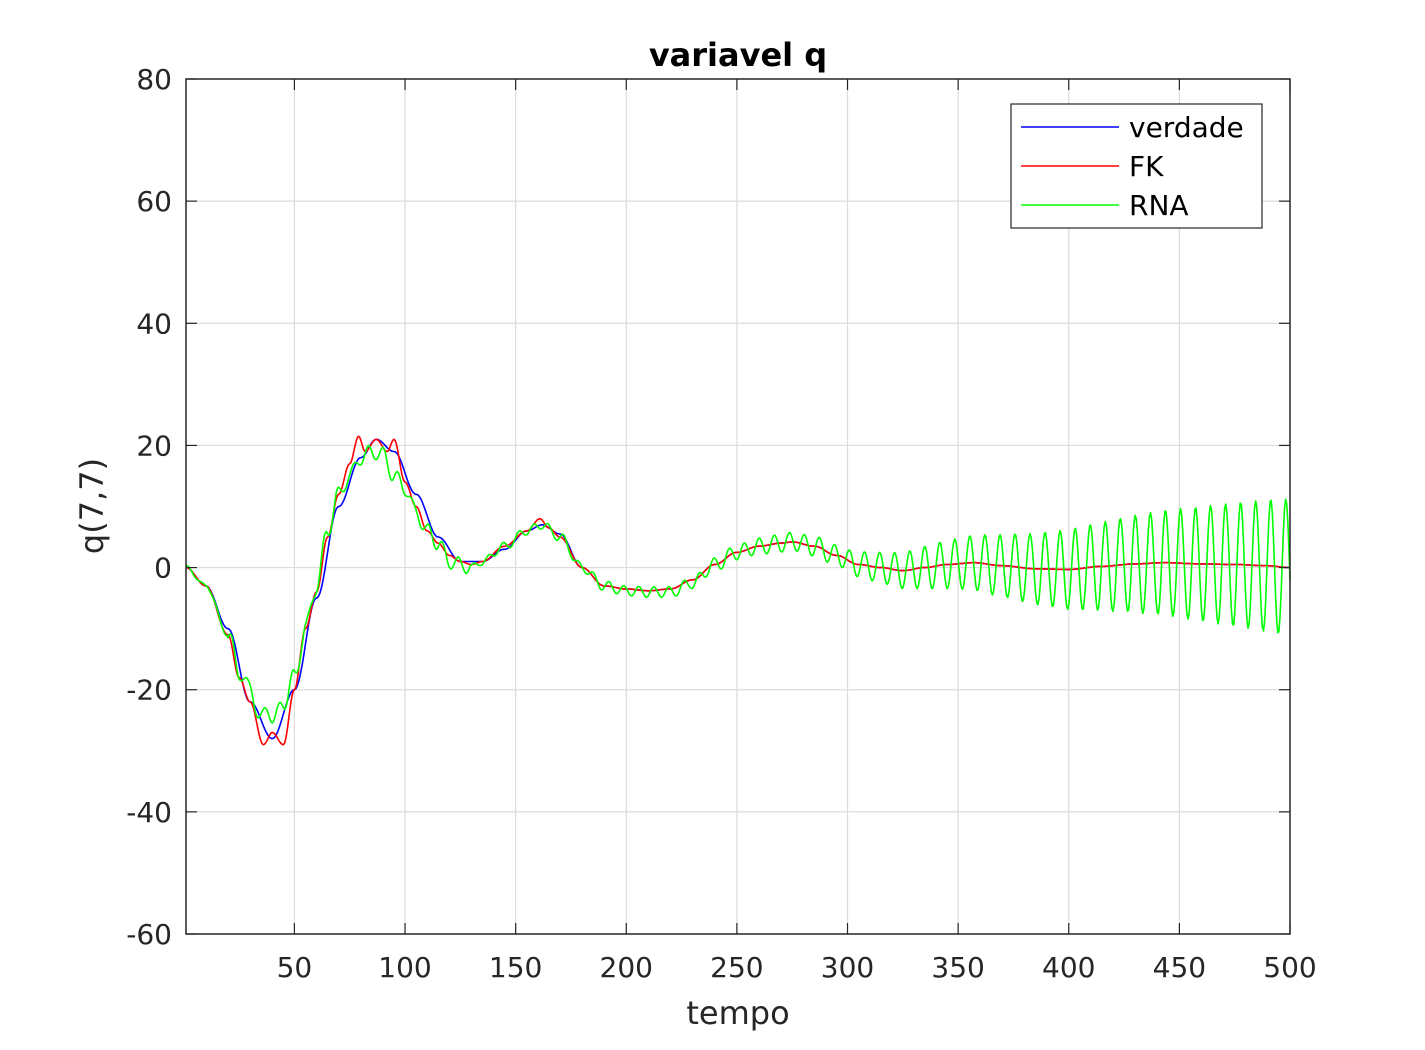 This screenshot has width=1425, height=1050. What do you see at coordinates (957, 967) in the screenshot?
I see `x-tick-label: 350` at bounding box center [957, 967].